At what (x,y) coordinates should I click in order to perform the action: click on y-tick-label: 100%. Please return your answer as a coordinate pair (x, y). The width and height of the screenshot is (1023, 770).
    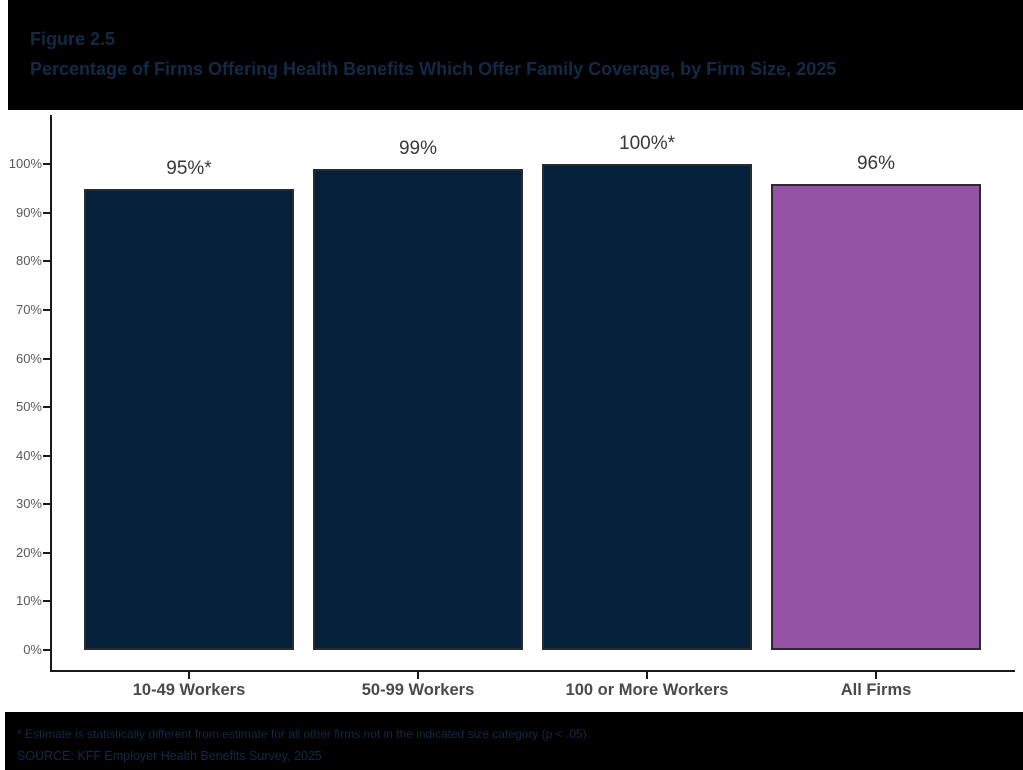
    Looking at the image, I should click on (25, 164).